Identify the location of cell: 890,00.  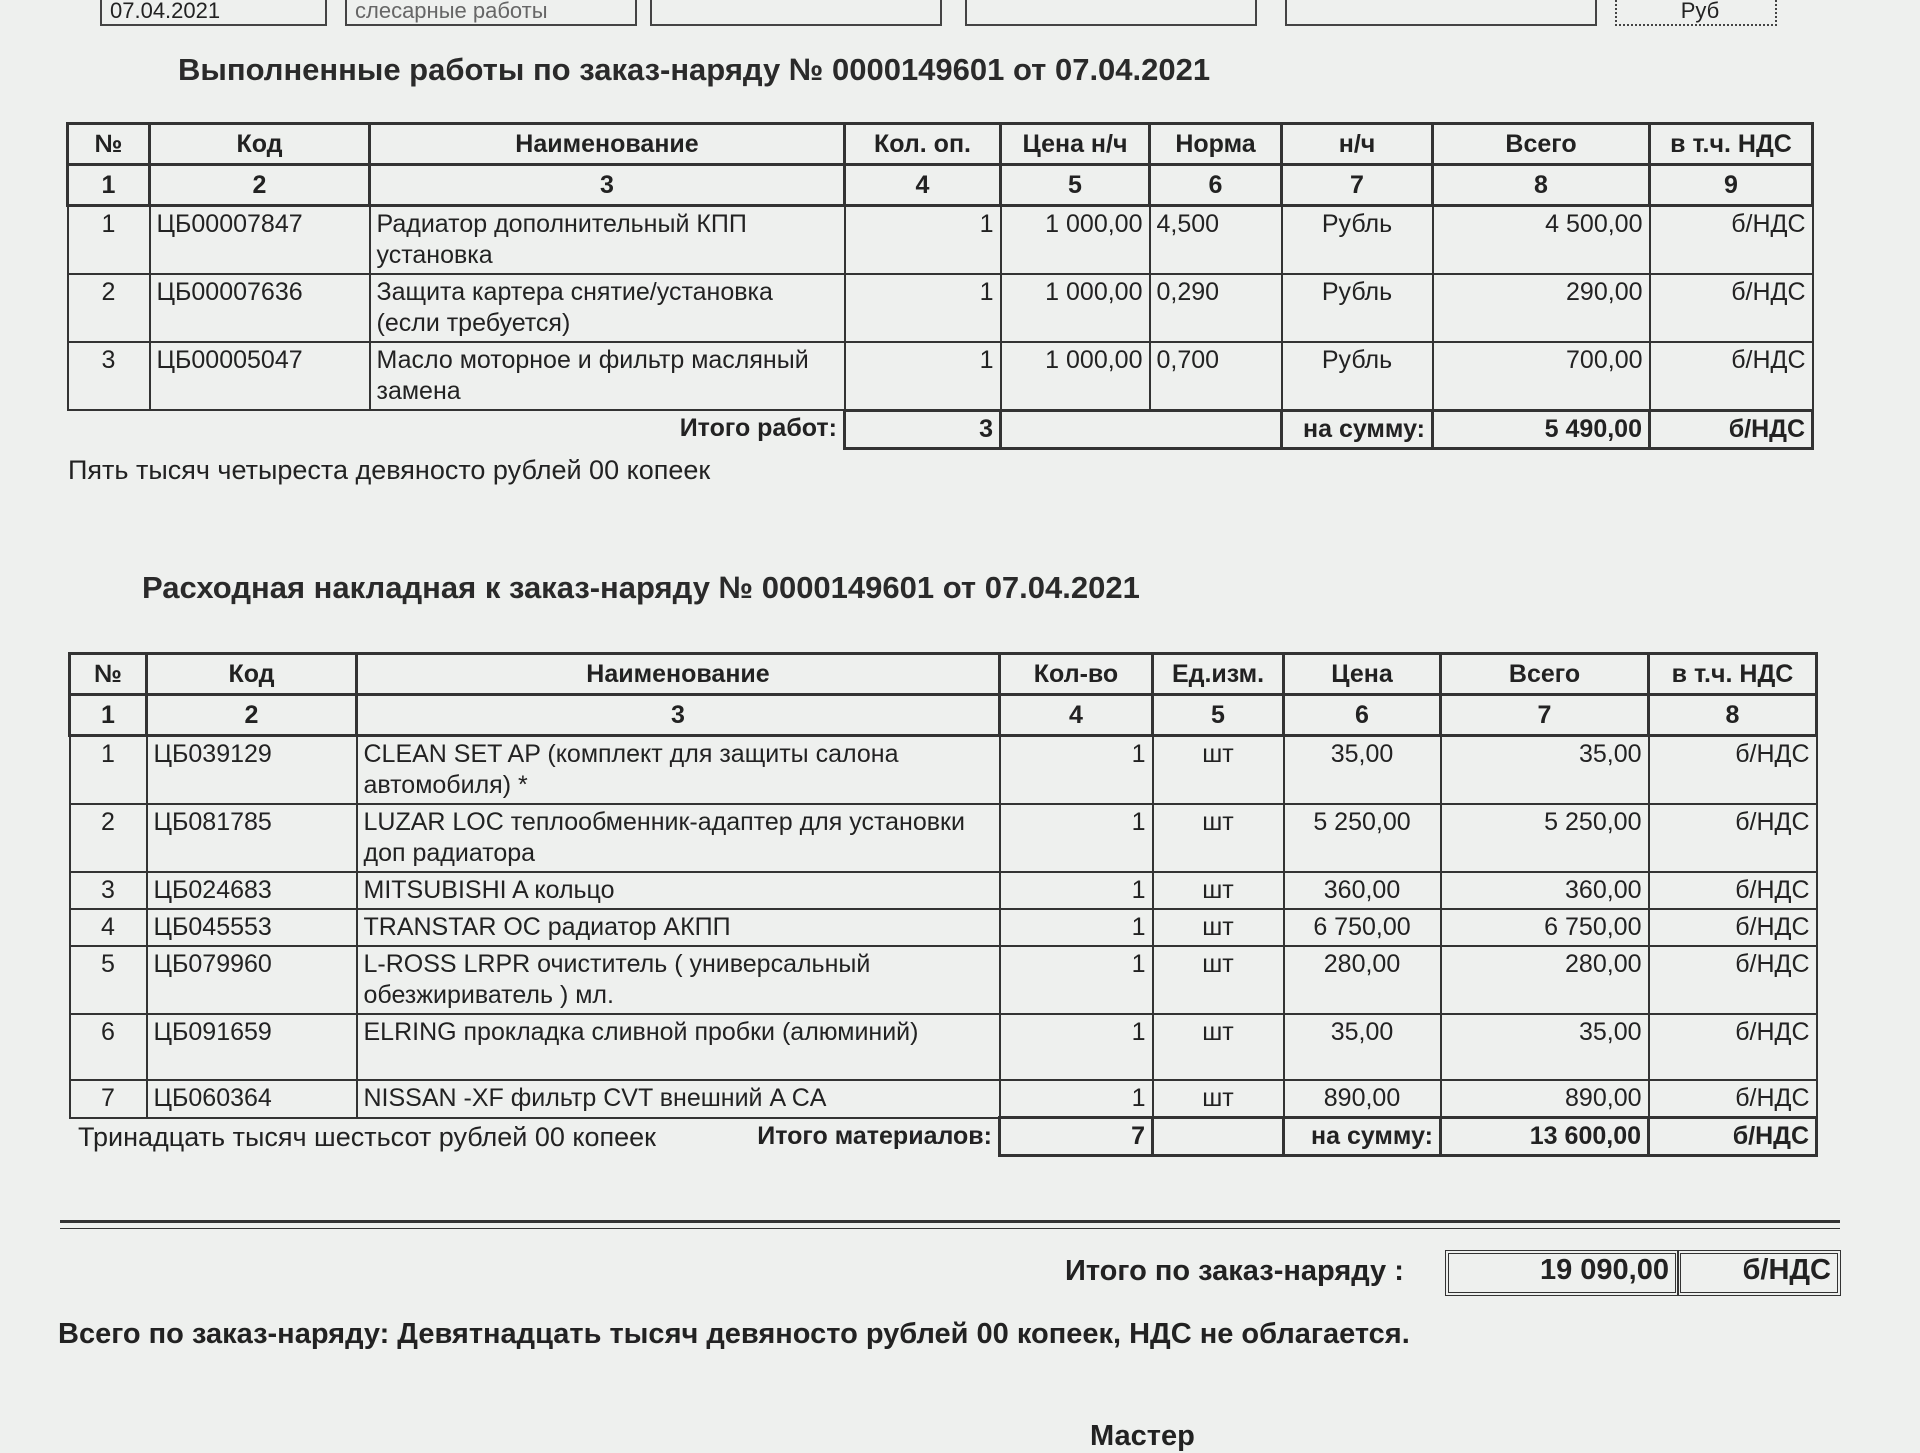
(1544, 1099).